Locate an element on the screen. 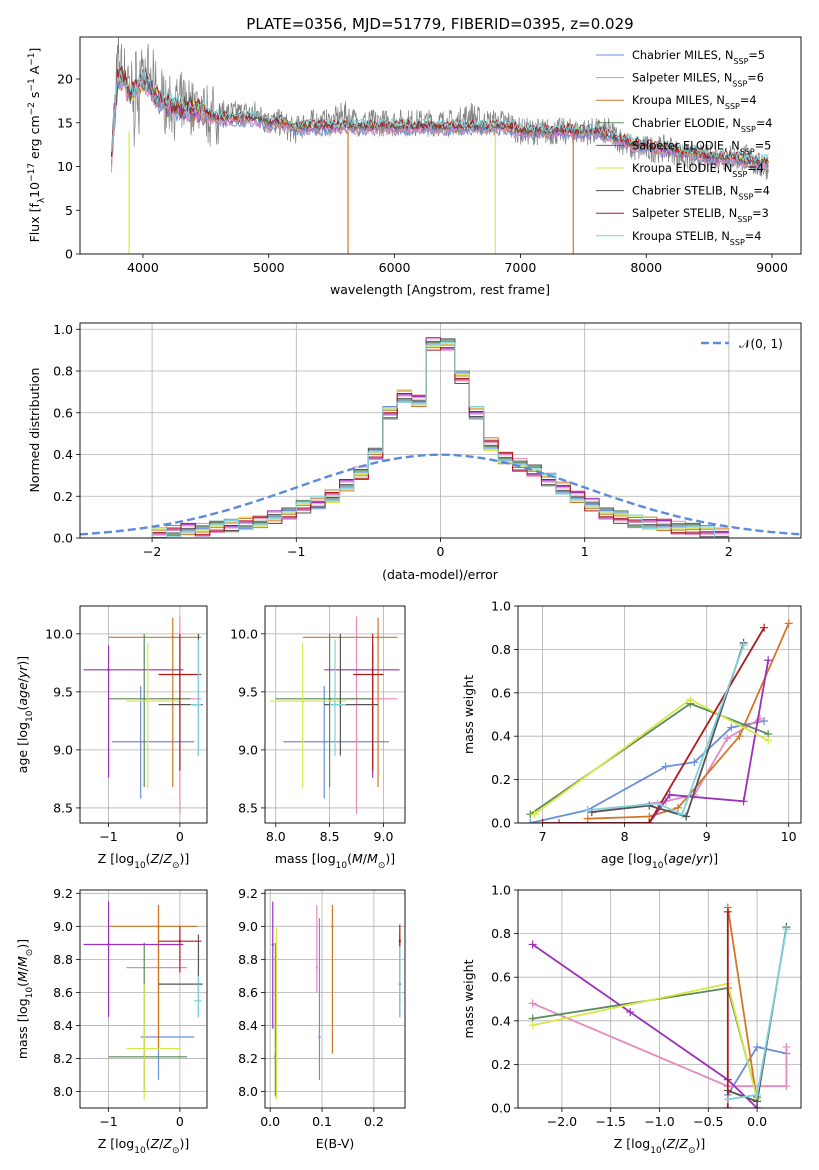 The image size is (819, 1170). x-axis-label: mass [log10(M/M⊙)] is located at coordinates (335, 861).